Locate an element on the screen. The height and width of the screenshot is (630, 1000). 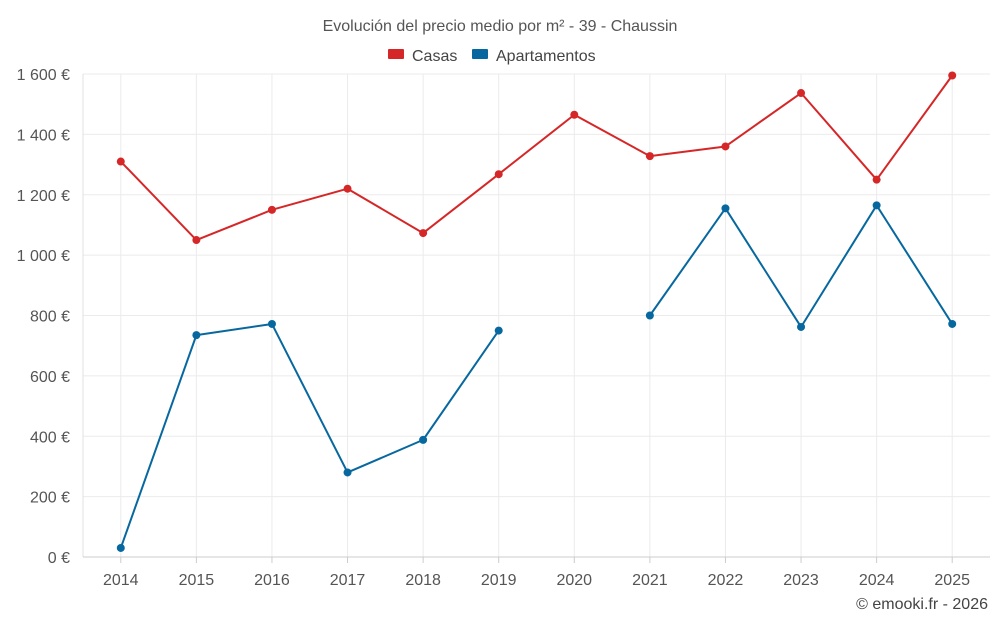
legend: Casas Apartamentos is located at coordinates (492, 56).